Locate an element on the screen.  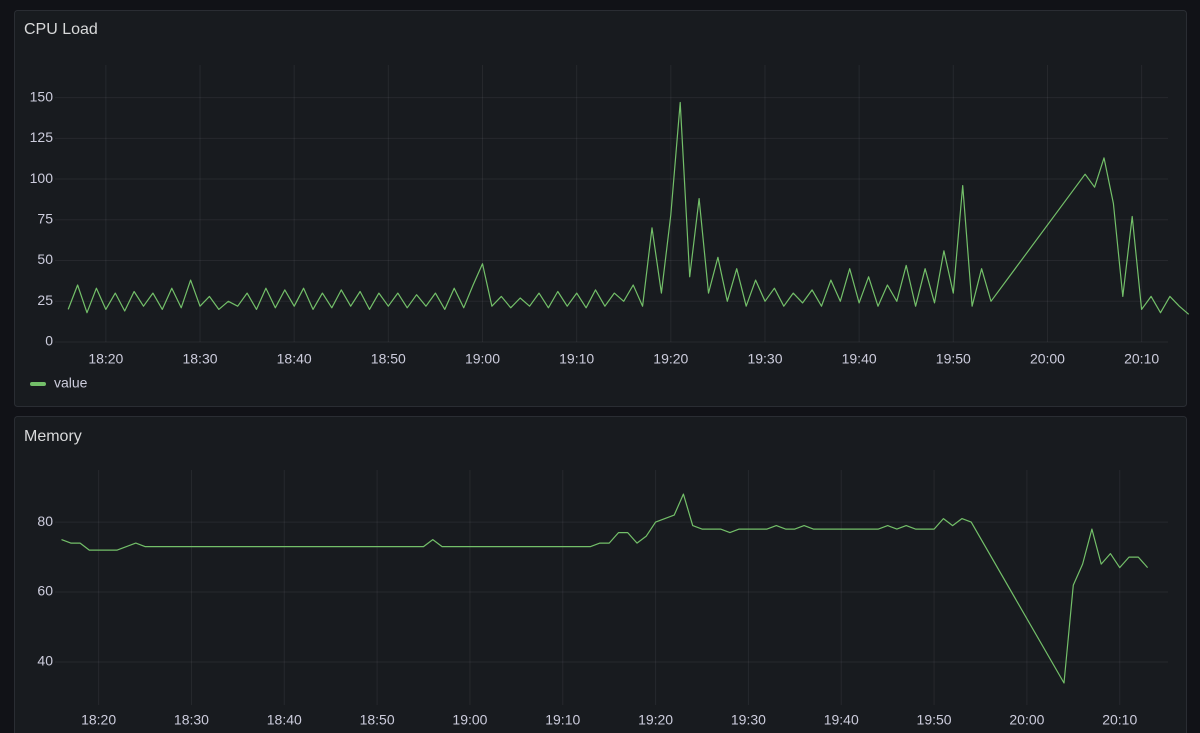
legend-label: value is located at coordinates (71, 383).